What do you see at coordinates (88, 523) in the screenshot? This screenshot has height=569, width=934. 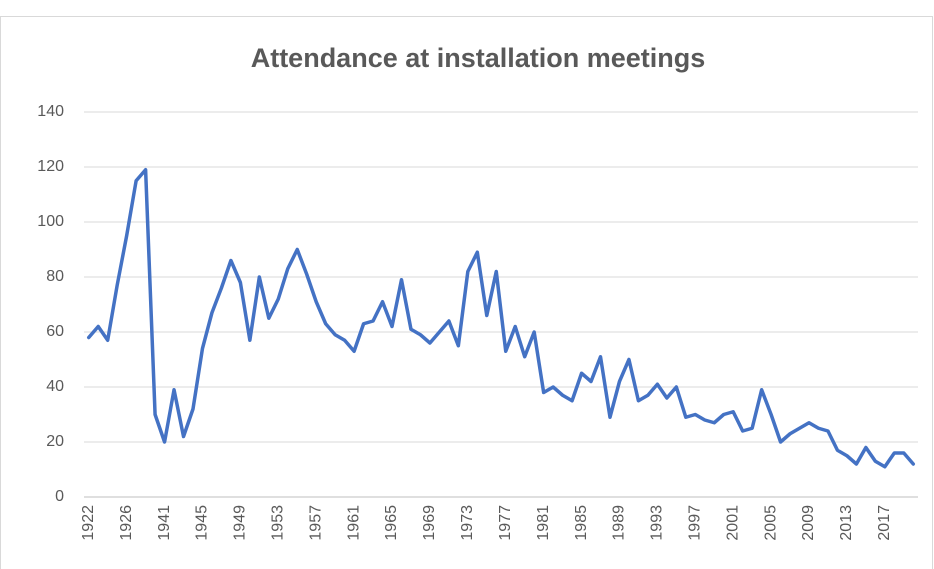 I see `x-tick-label: 1922` at bounding box center [88, 523].